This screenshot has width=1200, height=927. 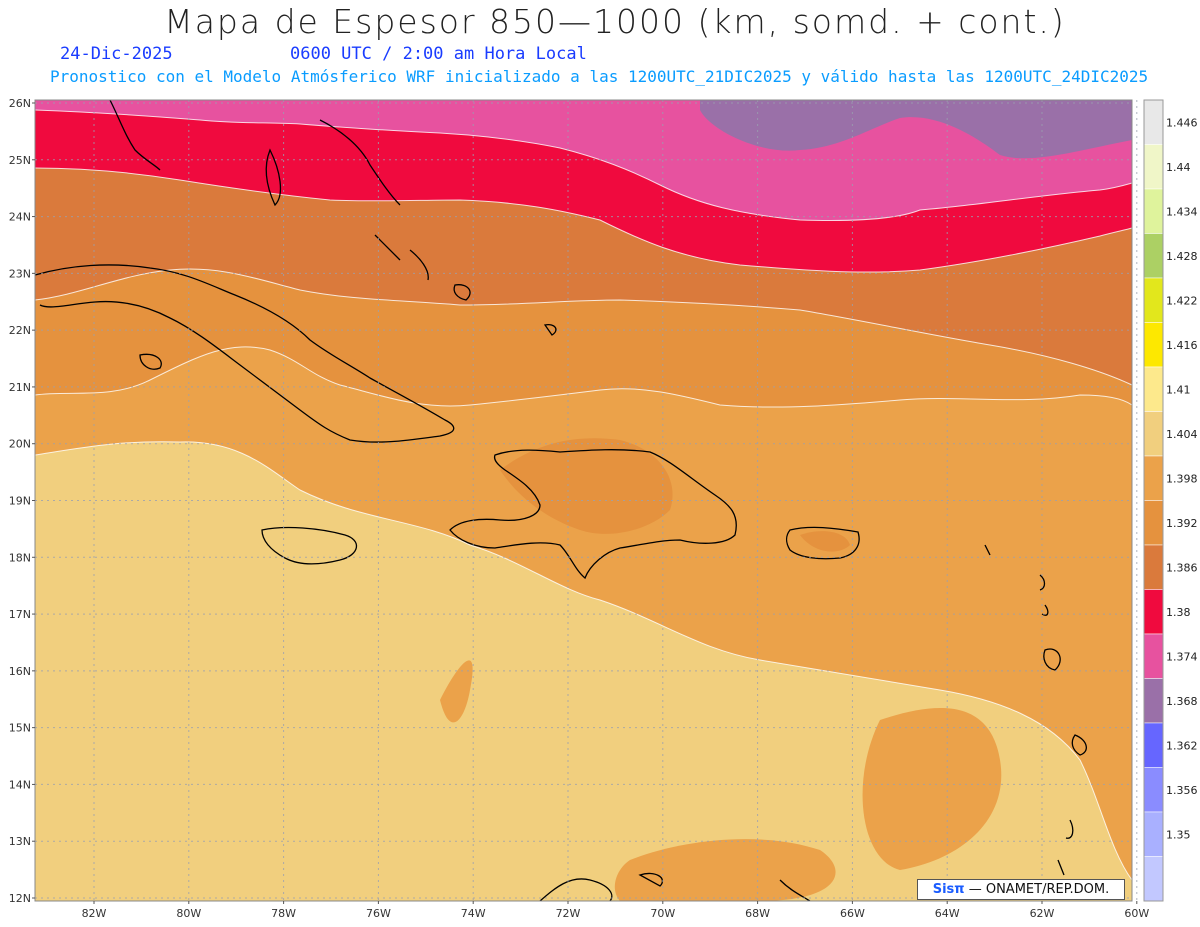 What do you see at coordinates (462, 292) in the screenshot?
I see `coast-inagua` at bounding box center [462, 292].